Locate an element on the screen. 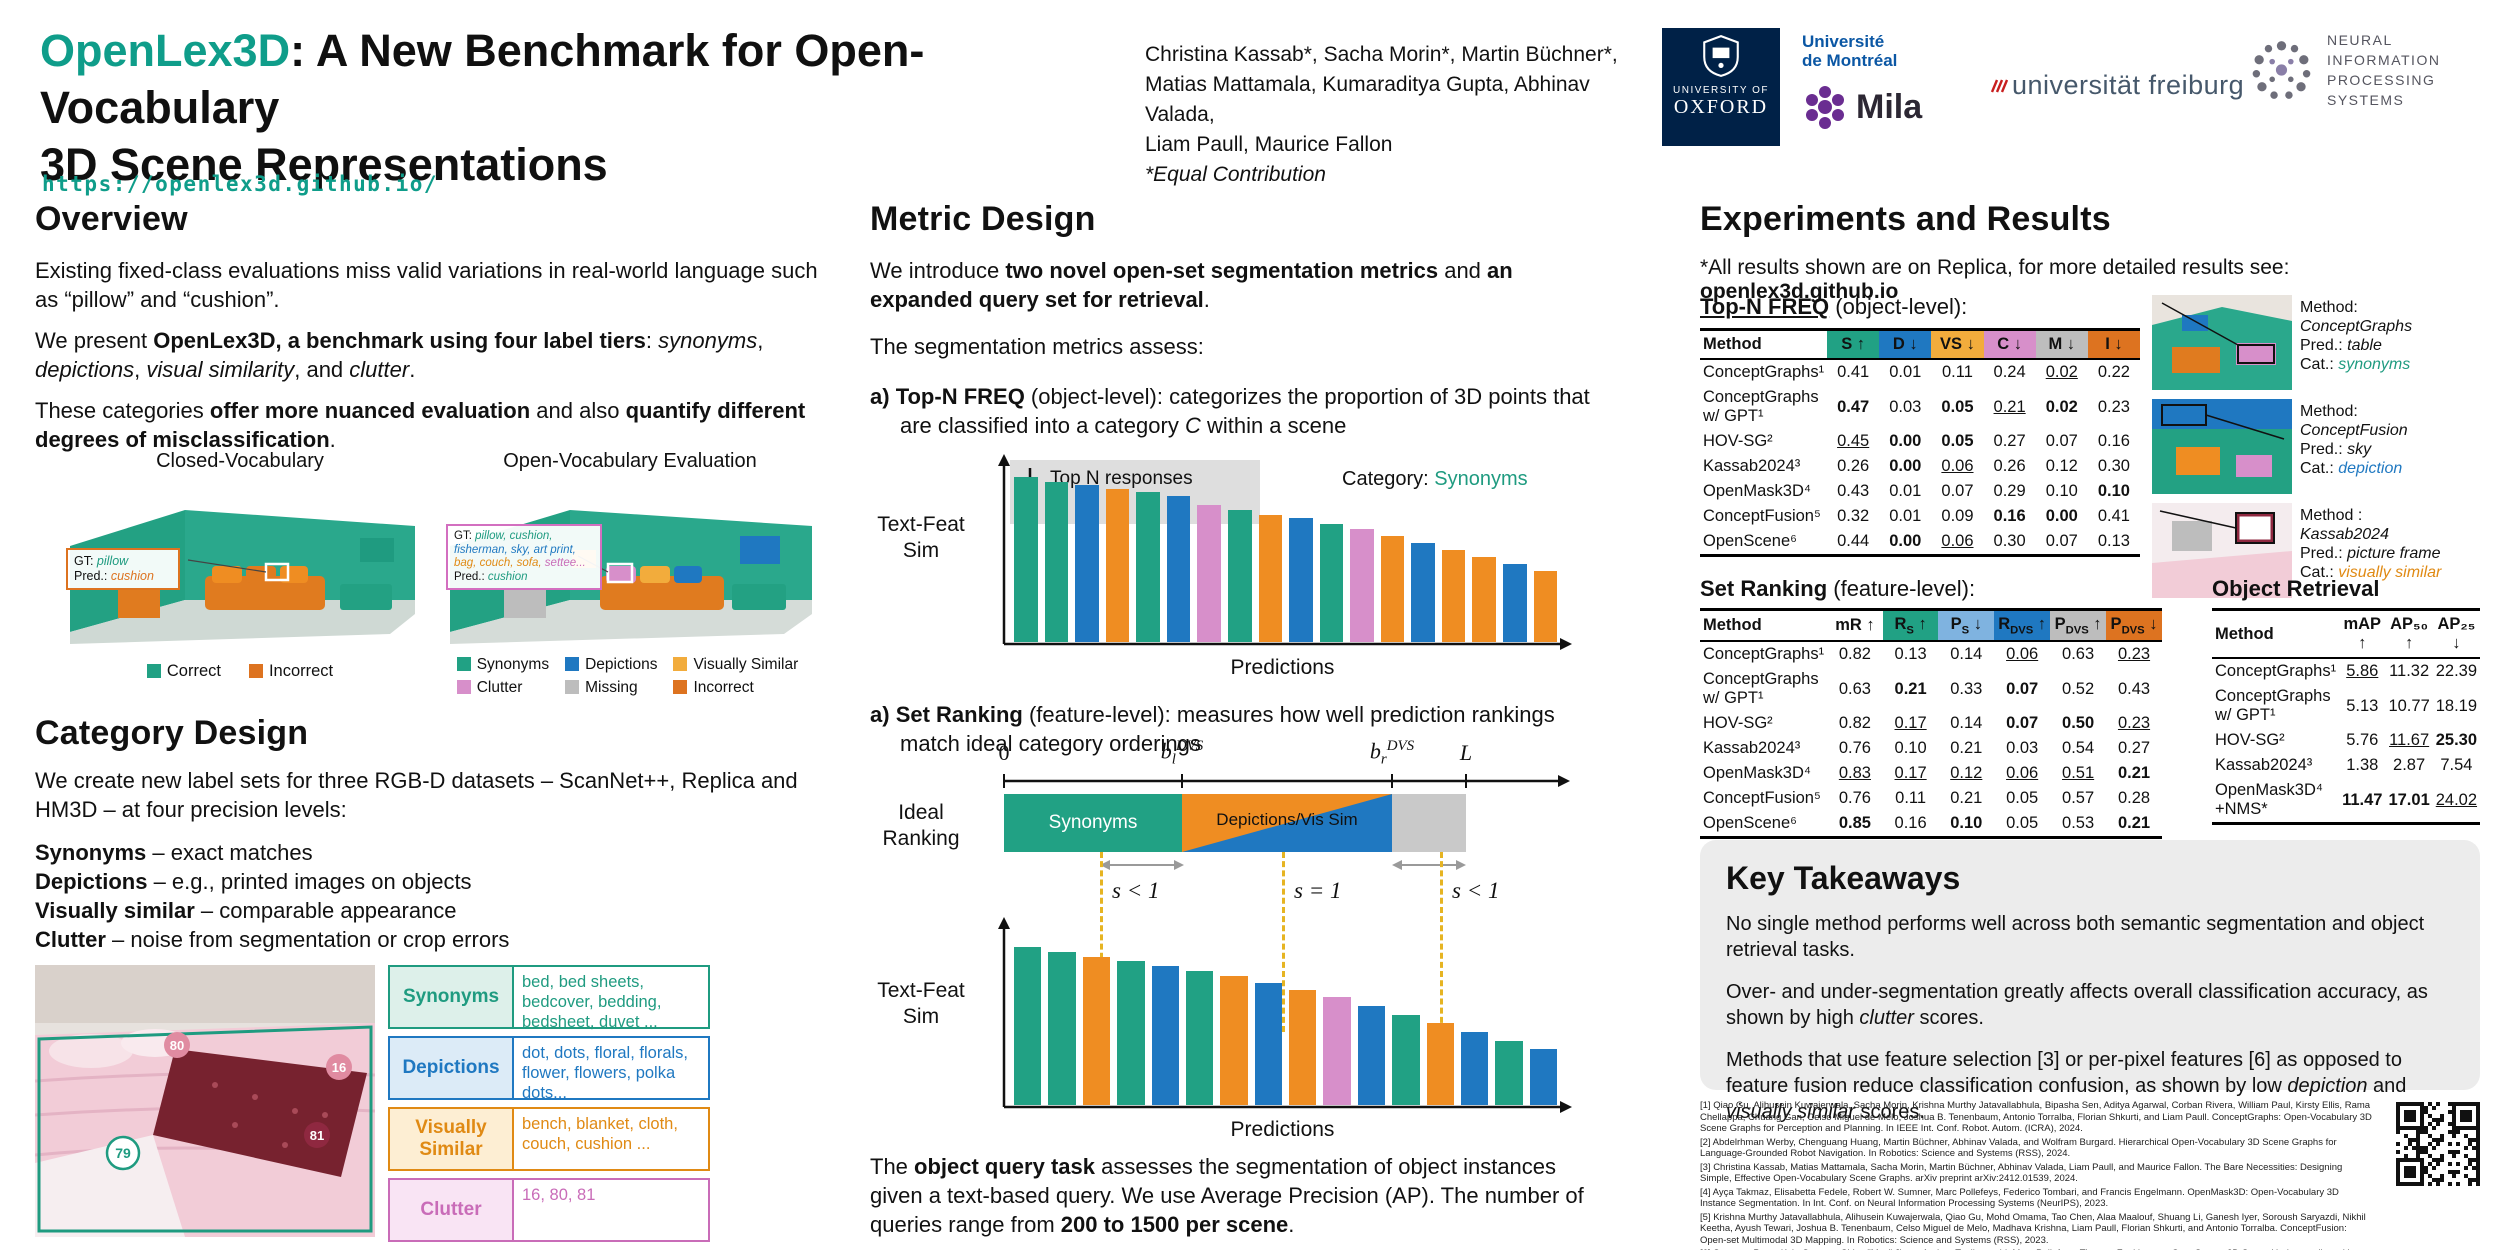  table-row: OpenMask3D⁴ 0.43 0.01 0.07 0.29 0.10 0.10 is located at coordinates (1916, 491).